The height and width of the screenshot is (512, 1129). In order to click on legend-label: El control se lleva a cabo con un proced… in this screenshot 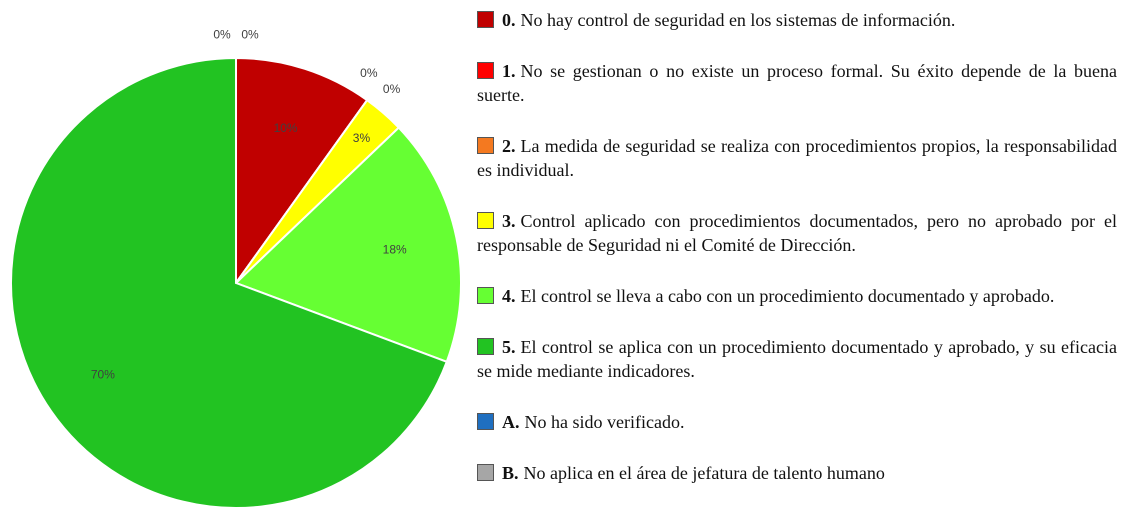, I will do `click(787, 296)`.